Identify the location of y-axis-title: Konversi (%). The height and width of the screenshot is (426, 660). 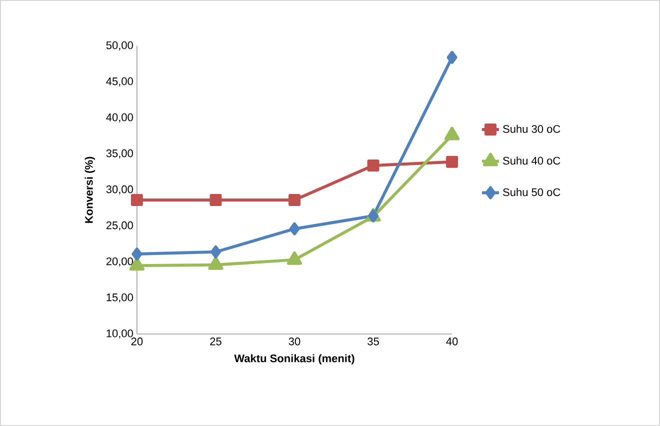
(89, 189).